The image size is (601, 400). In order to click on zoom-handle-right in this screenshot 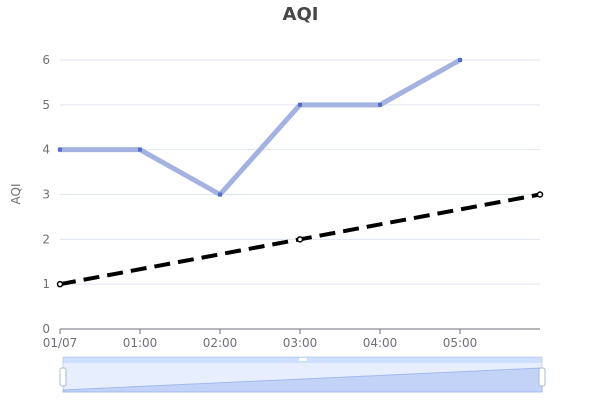, I will do `click(542, 377)`.